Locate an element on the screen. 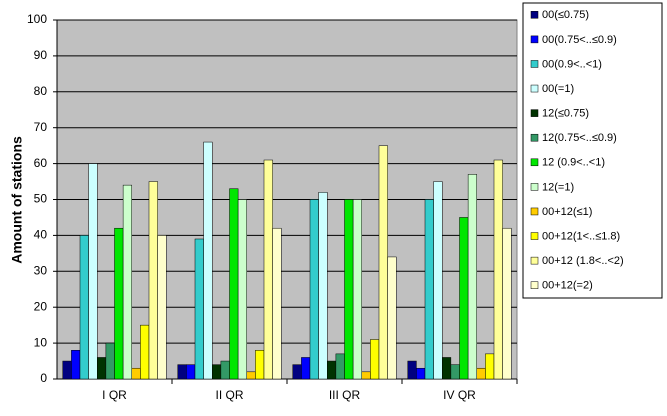 The image size is (667, 416). legend-label: 00+12 (1.8<..<2) is located at coordinates (583, 261).